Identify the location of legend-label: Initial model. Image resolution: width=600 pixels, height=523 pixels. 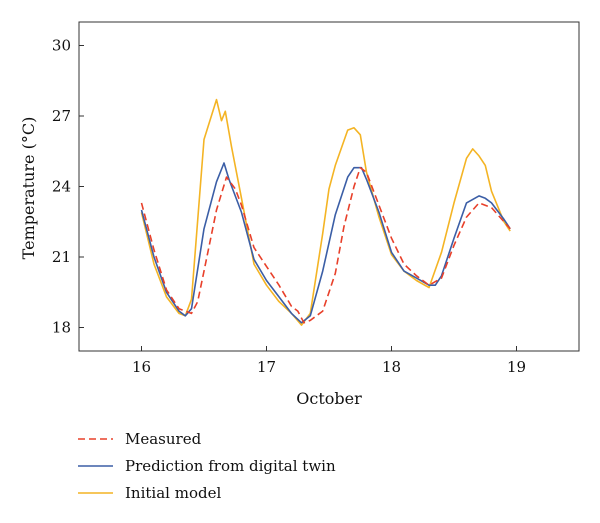
(173, 493).